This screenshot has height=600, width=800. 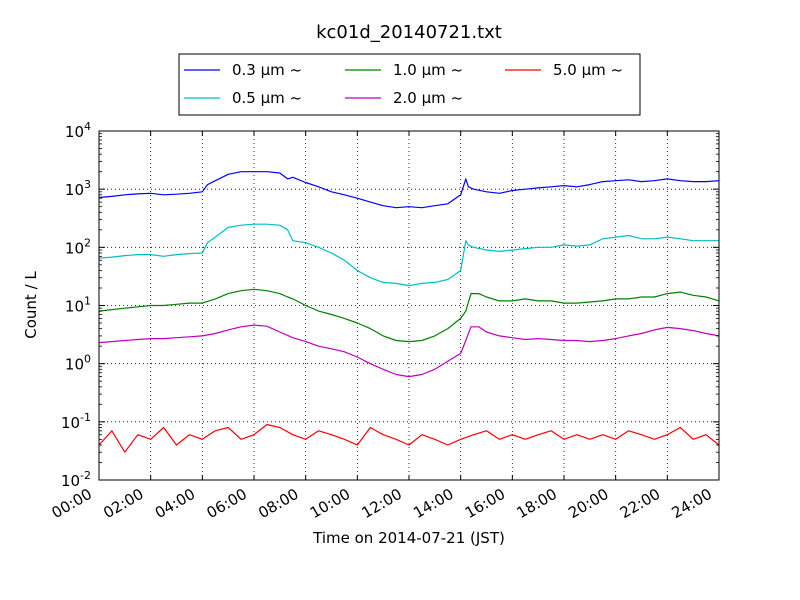 I want to click on y-tick-label: 10⁻¹, so click(x=76, y=421).